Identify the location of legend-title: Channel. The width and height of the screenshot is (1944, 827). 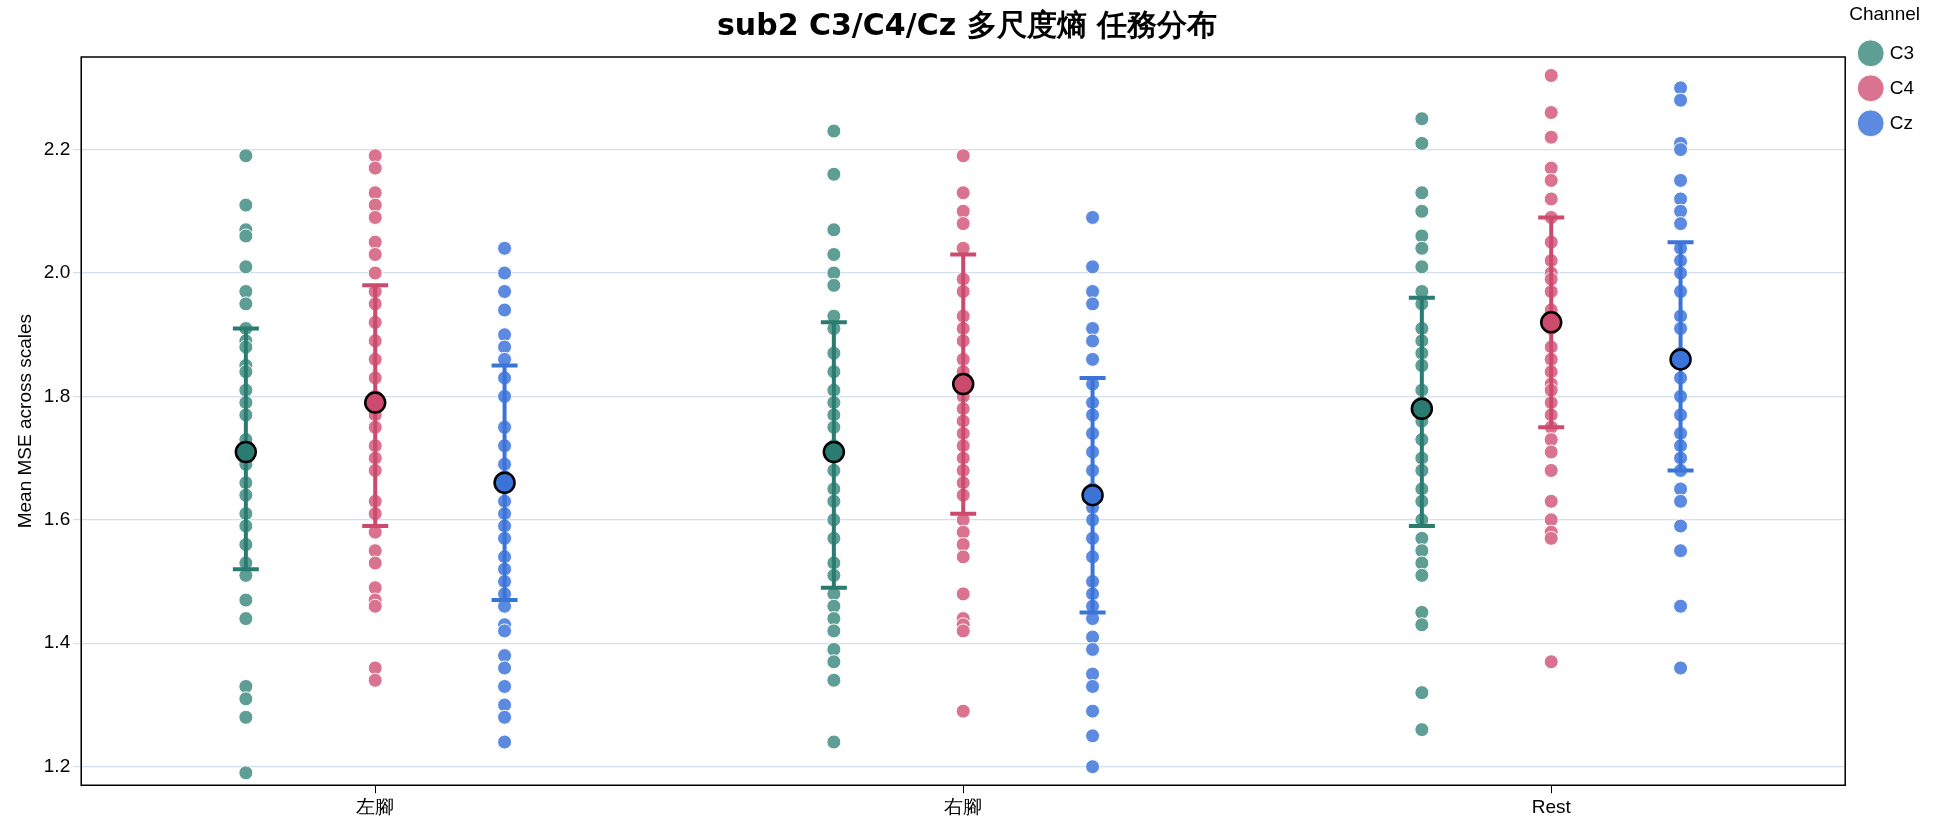
(1884, 13).